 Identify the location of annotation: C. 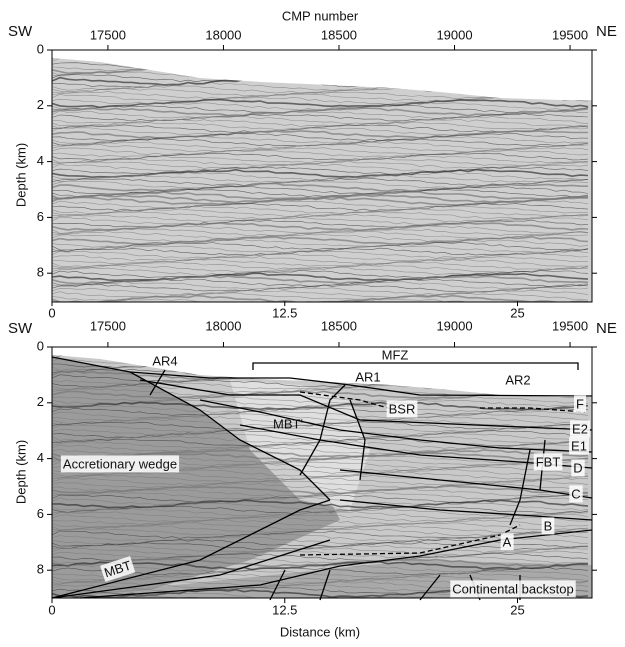
(575, 493).